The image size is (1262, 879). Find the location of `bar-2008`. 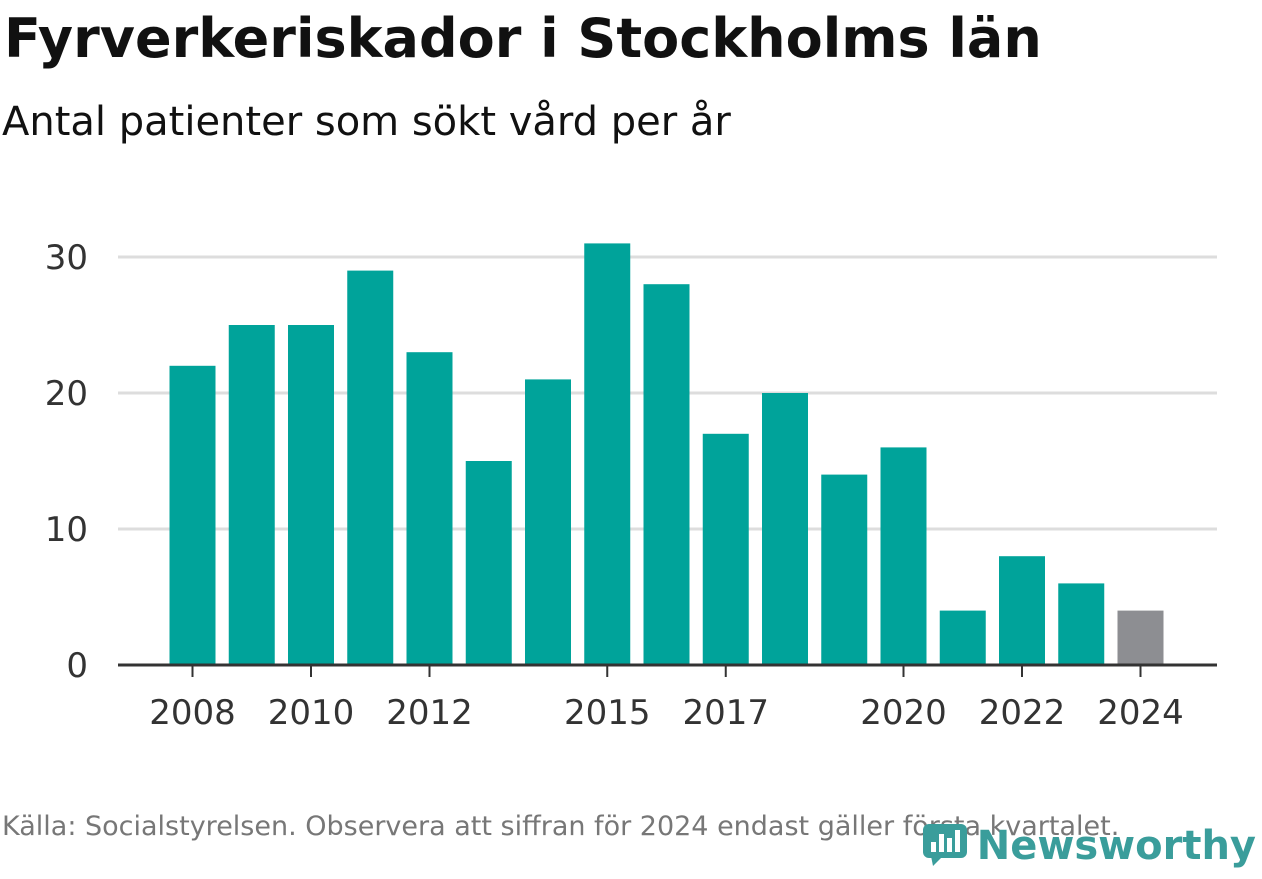

bar-2008 is located at coordinates (192, 515).